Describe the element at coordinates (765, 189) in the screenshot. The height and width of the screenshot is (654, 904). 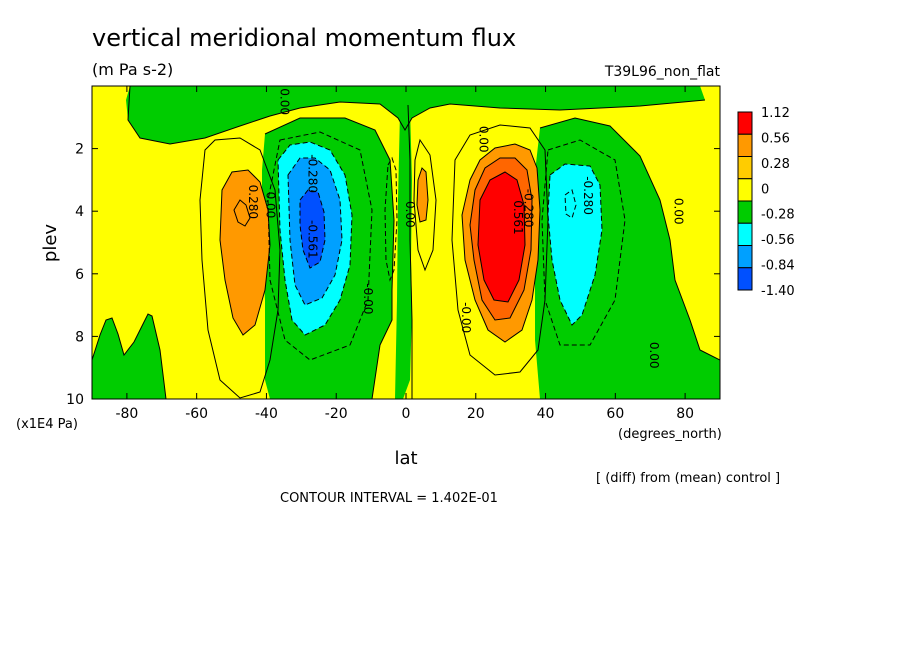
I see `legend-label: 0` at that location.